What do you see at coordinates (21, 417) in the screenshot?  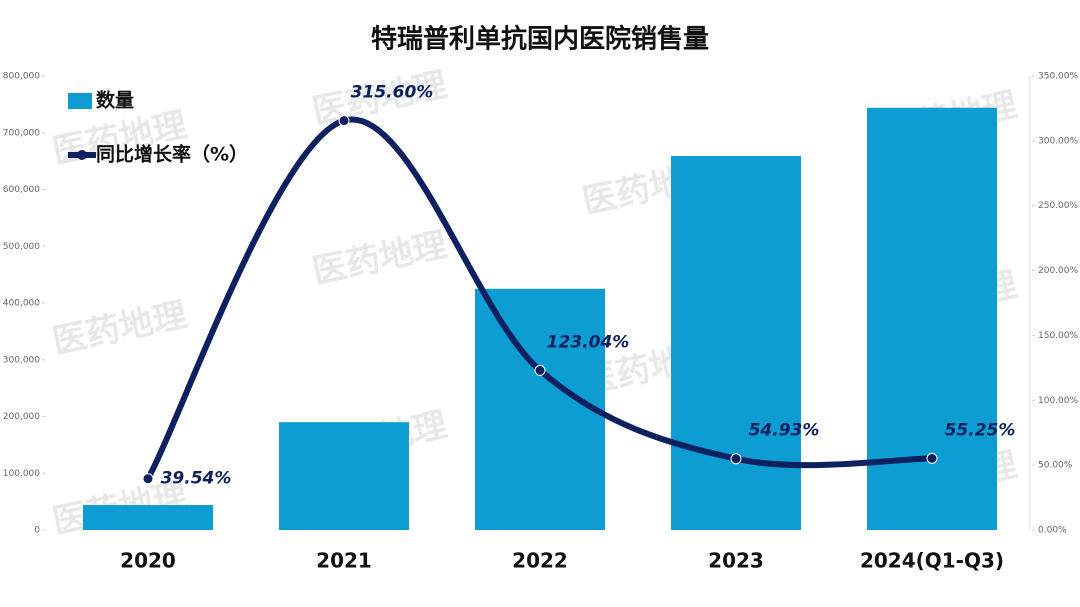 I see `y-tick-label: 200,000` at bounding box center [21, 417].